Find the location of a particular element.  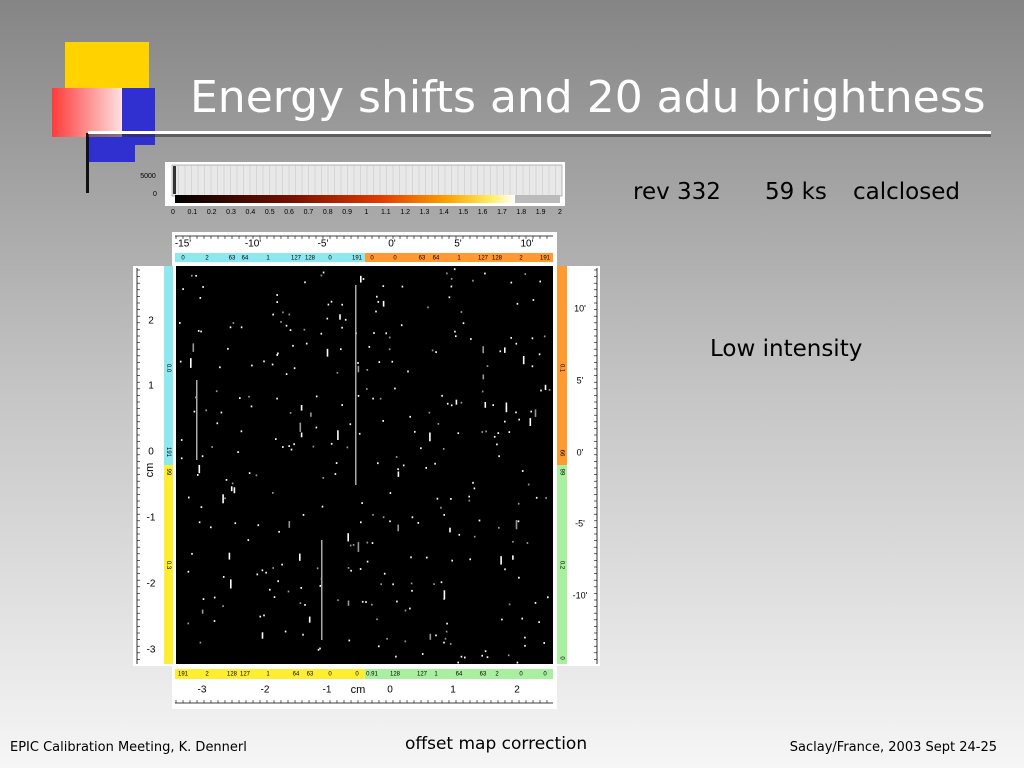

colorbar-overflow is located at coordinates (537, 199).